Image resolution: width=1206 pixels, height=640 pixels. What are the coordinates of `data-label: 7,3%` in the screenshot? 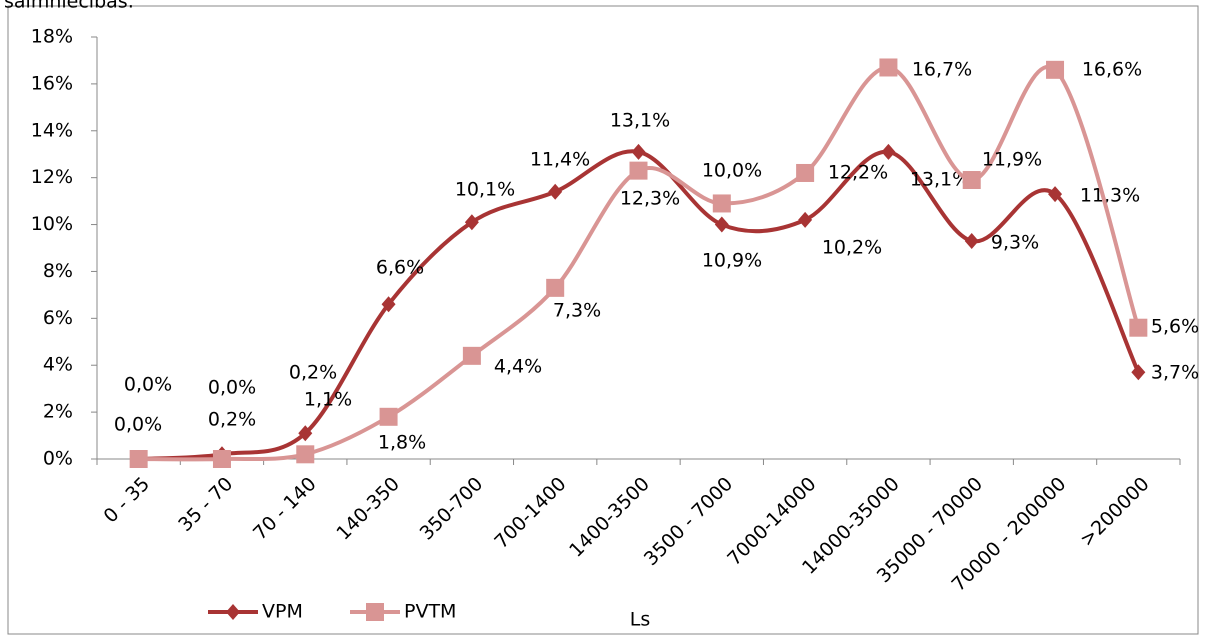 It's located at (577, 311).